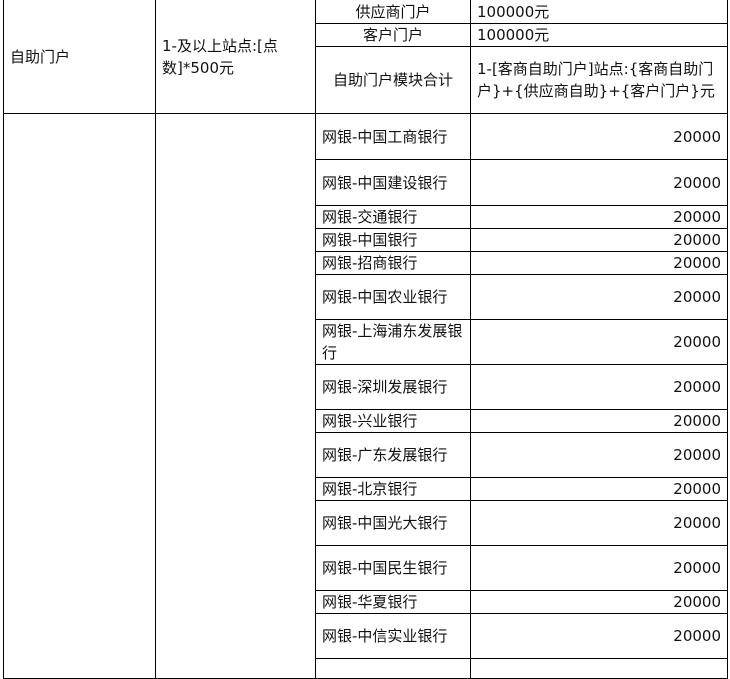 This screenshot has width=730, height=679. I want to click on table-row: 网银-中国建设银行 20000, so click(366, 182).